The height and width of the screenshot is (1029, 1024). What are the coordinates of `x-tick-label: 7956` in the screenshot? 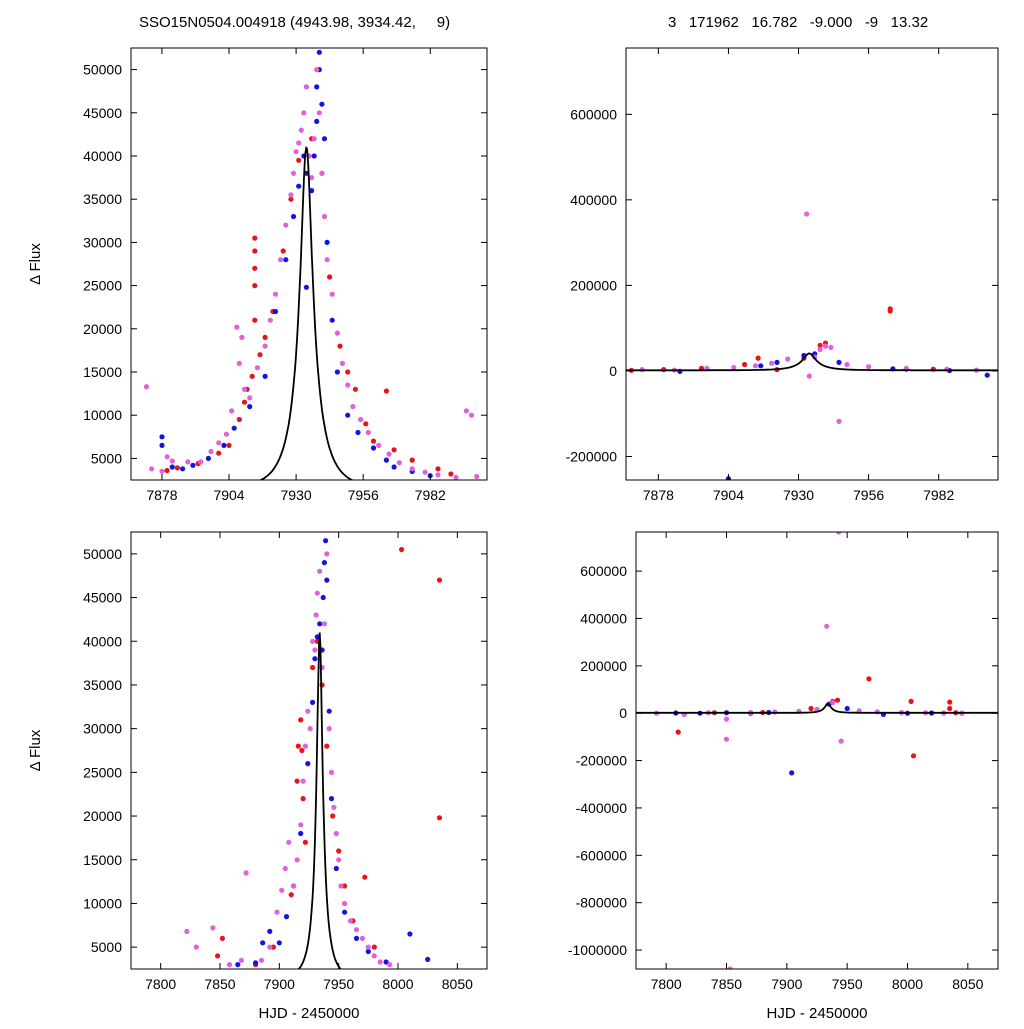 It's located at (868, 495).